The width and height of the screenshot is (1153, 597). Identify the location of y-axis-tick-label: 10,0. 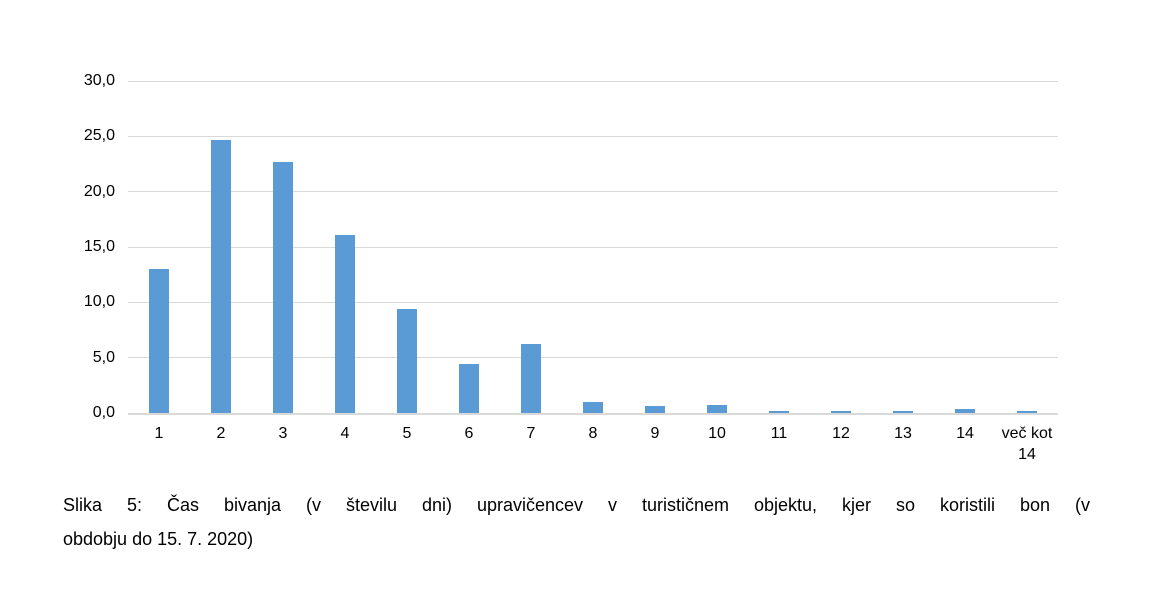
(99, 302).